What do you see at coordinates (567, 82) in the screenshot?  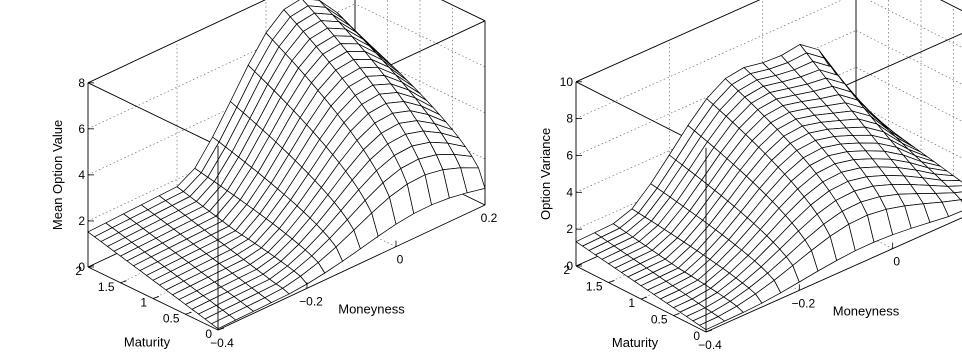 I see `z-tick-label: 10` at bounding box center [567, 82].